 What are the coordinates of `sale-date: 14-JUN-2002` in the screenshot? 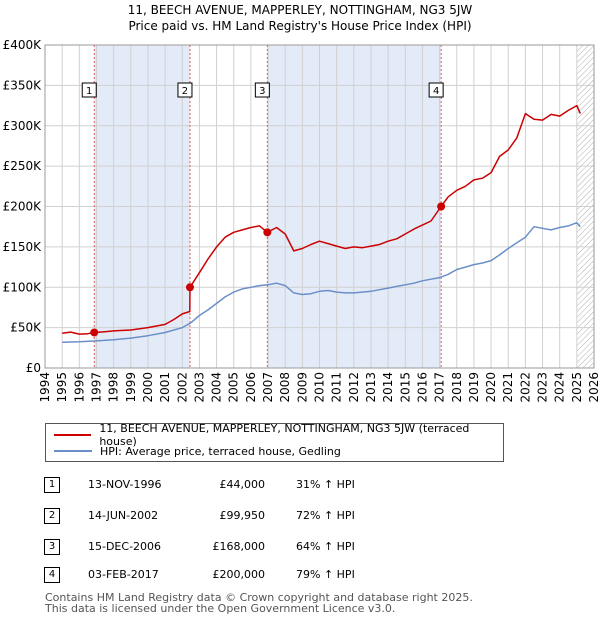 It's located at (123, 515).